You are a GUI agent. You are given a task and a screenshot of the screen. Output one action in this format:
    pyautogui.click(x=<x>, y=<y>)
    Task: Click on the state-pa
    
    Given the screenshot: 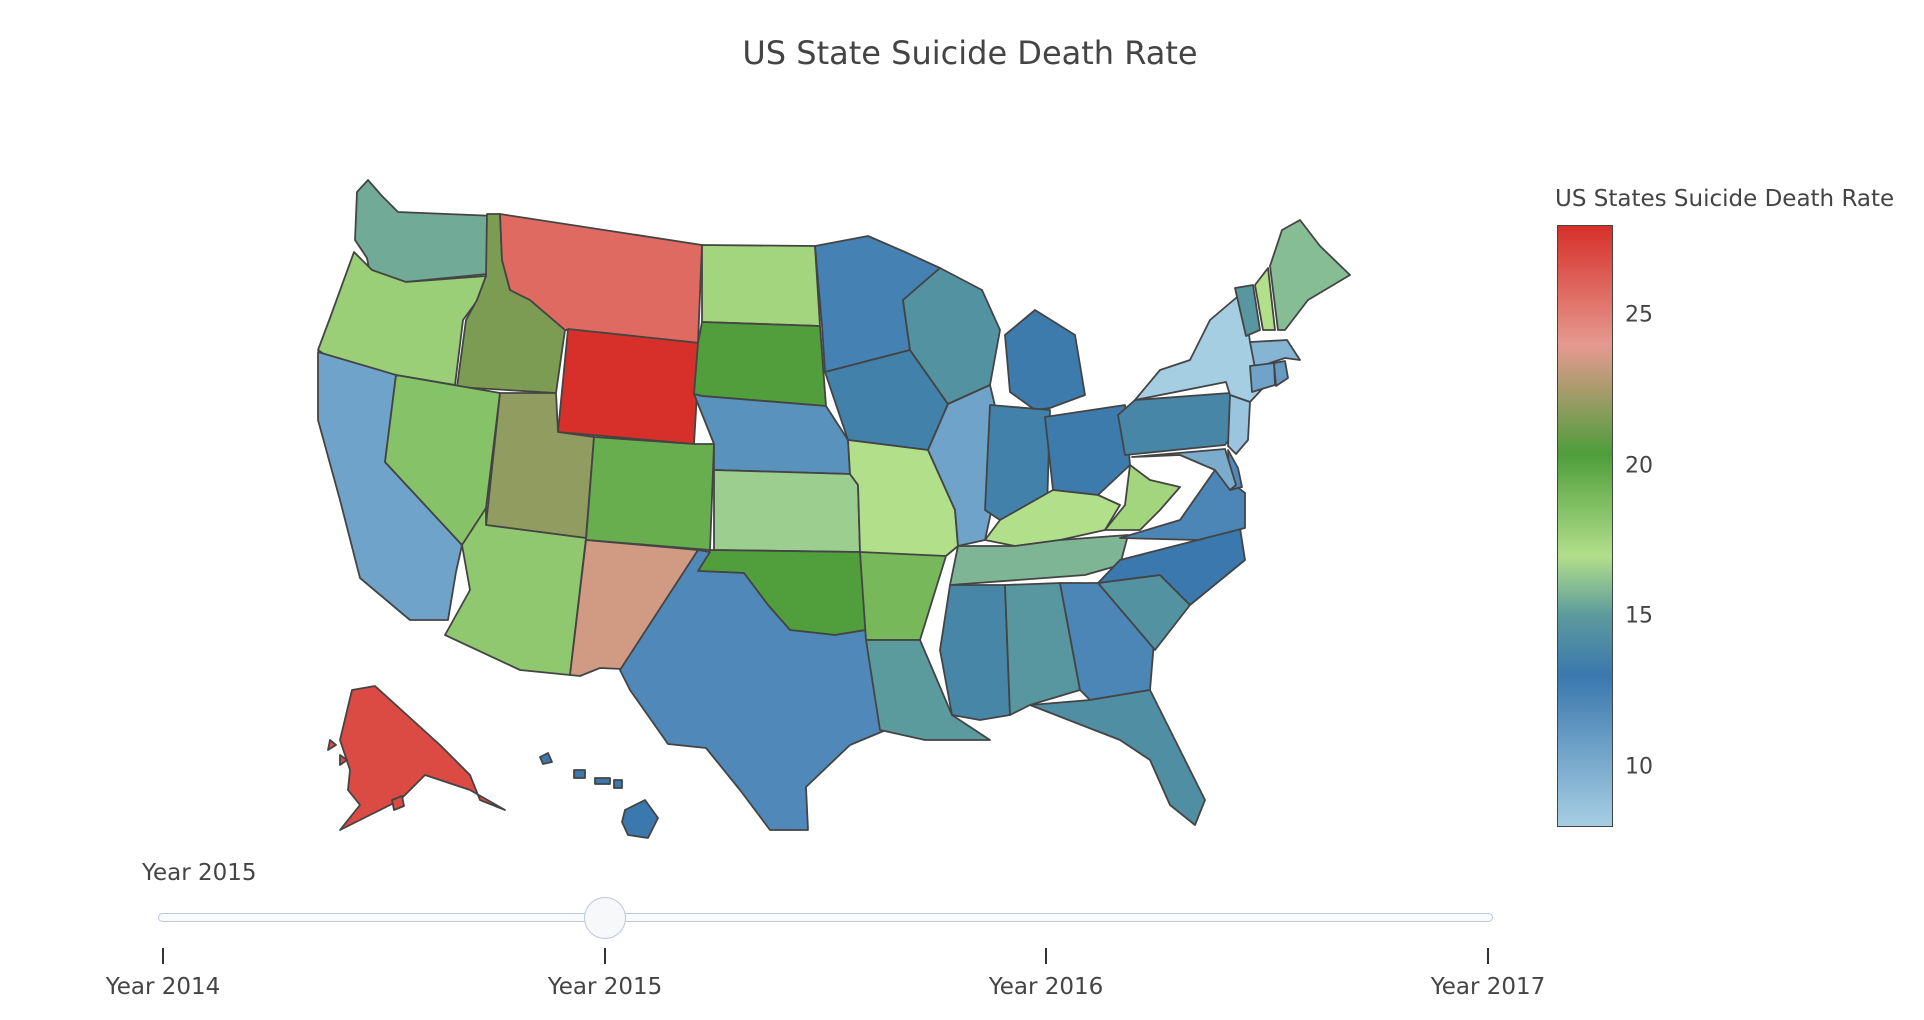 What is the action you would take?
    pyautogui.click(x=1178, y=424)
    